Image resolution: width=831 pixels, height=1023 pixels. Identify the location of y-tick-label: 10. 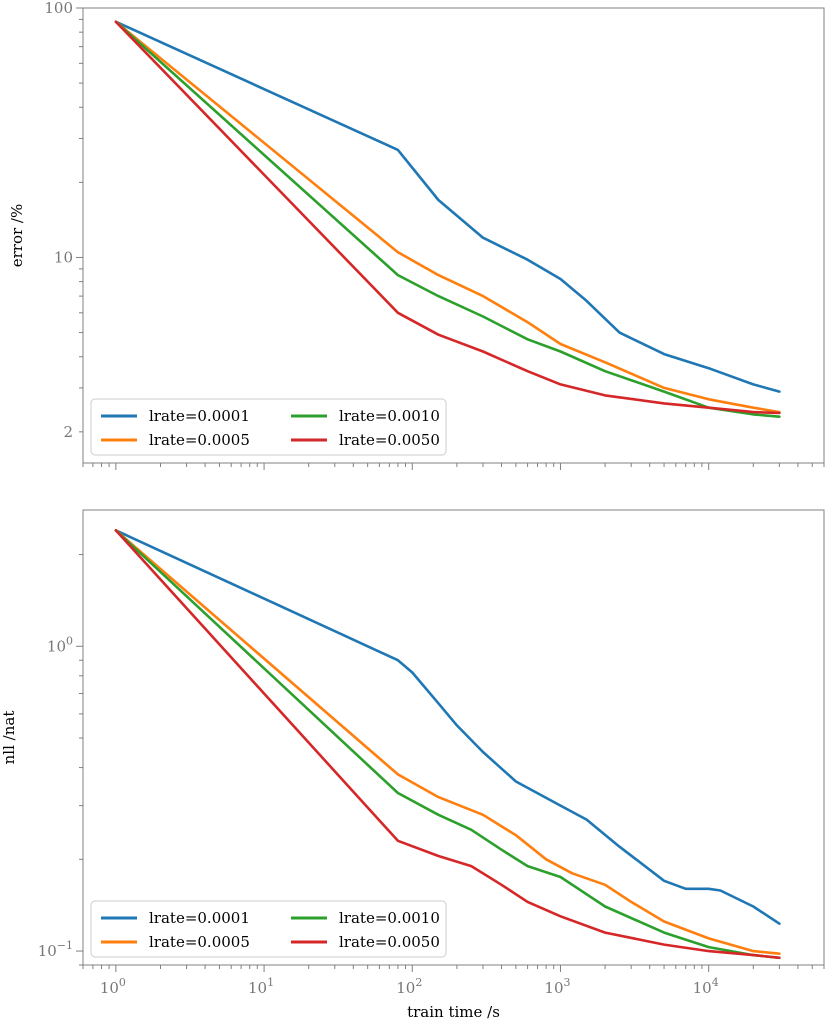
(63, 257).